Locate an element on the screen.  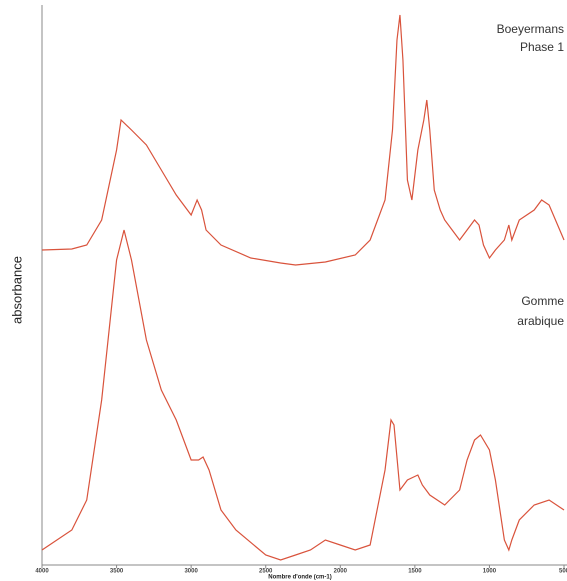
annotation: Phase 1 is located at coordinates (542, 47).